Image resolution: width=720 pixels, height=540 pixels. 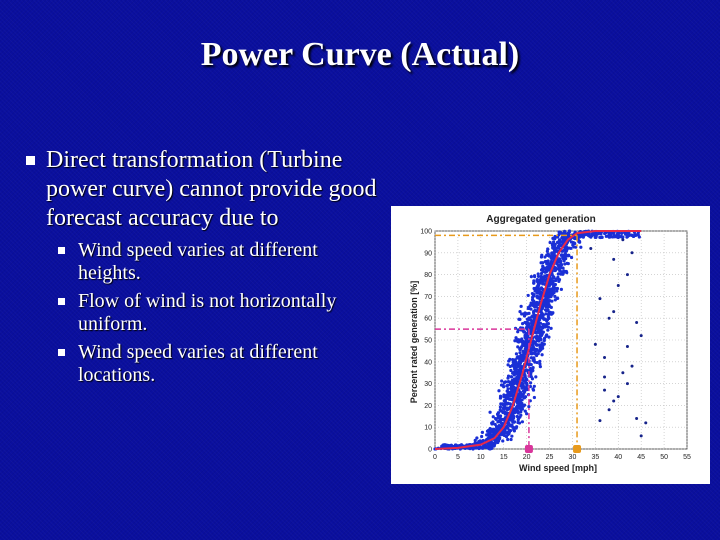 What do you see at coordinates (428, 253) in the screenshot?
I see `y-tick-label: 90` at bounding box center [428, 253].